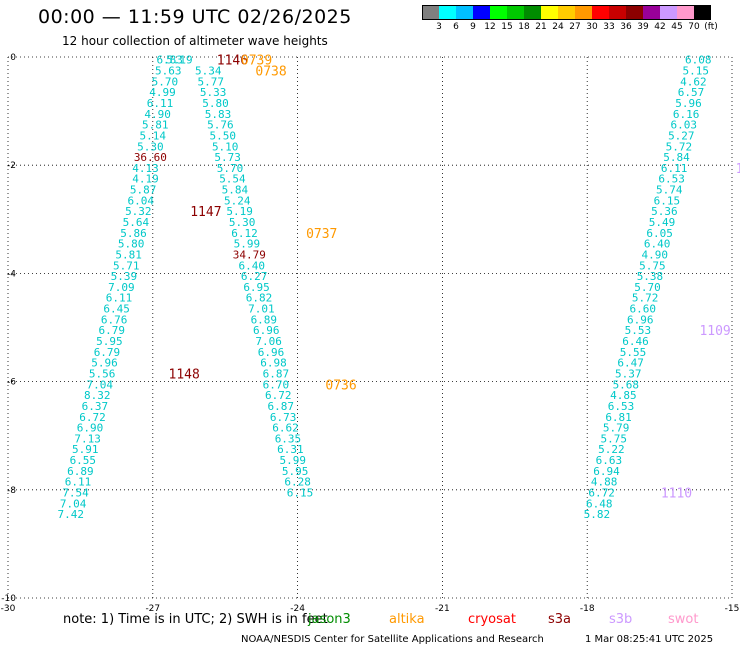 This screenshot has height=650, width=740. Describe the element at coordinates (698, 60) in the screenshot. I see `wave-height-label: 6.08` at that location.